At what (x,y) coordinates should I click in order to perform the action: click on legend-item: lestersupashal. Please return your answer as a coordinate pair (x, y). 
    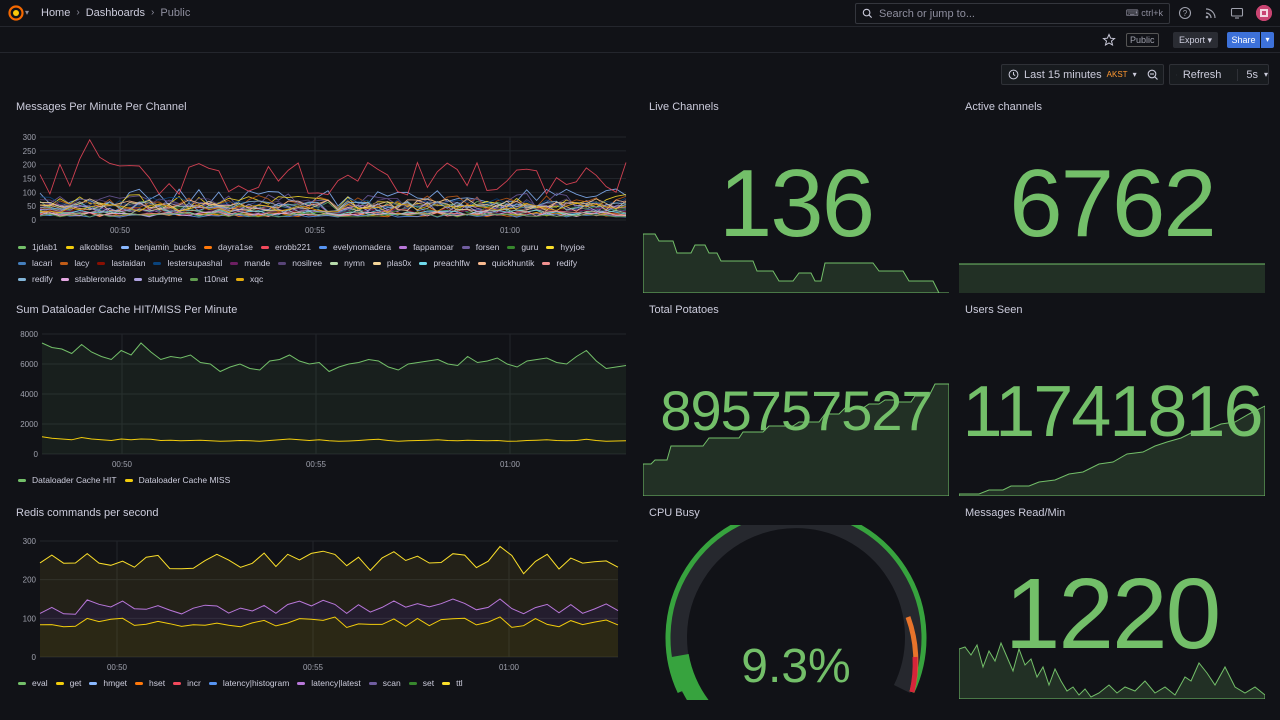
    Looking at the image, I should click on (187, 263).